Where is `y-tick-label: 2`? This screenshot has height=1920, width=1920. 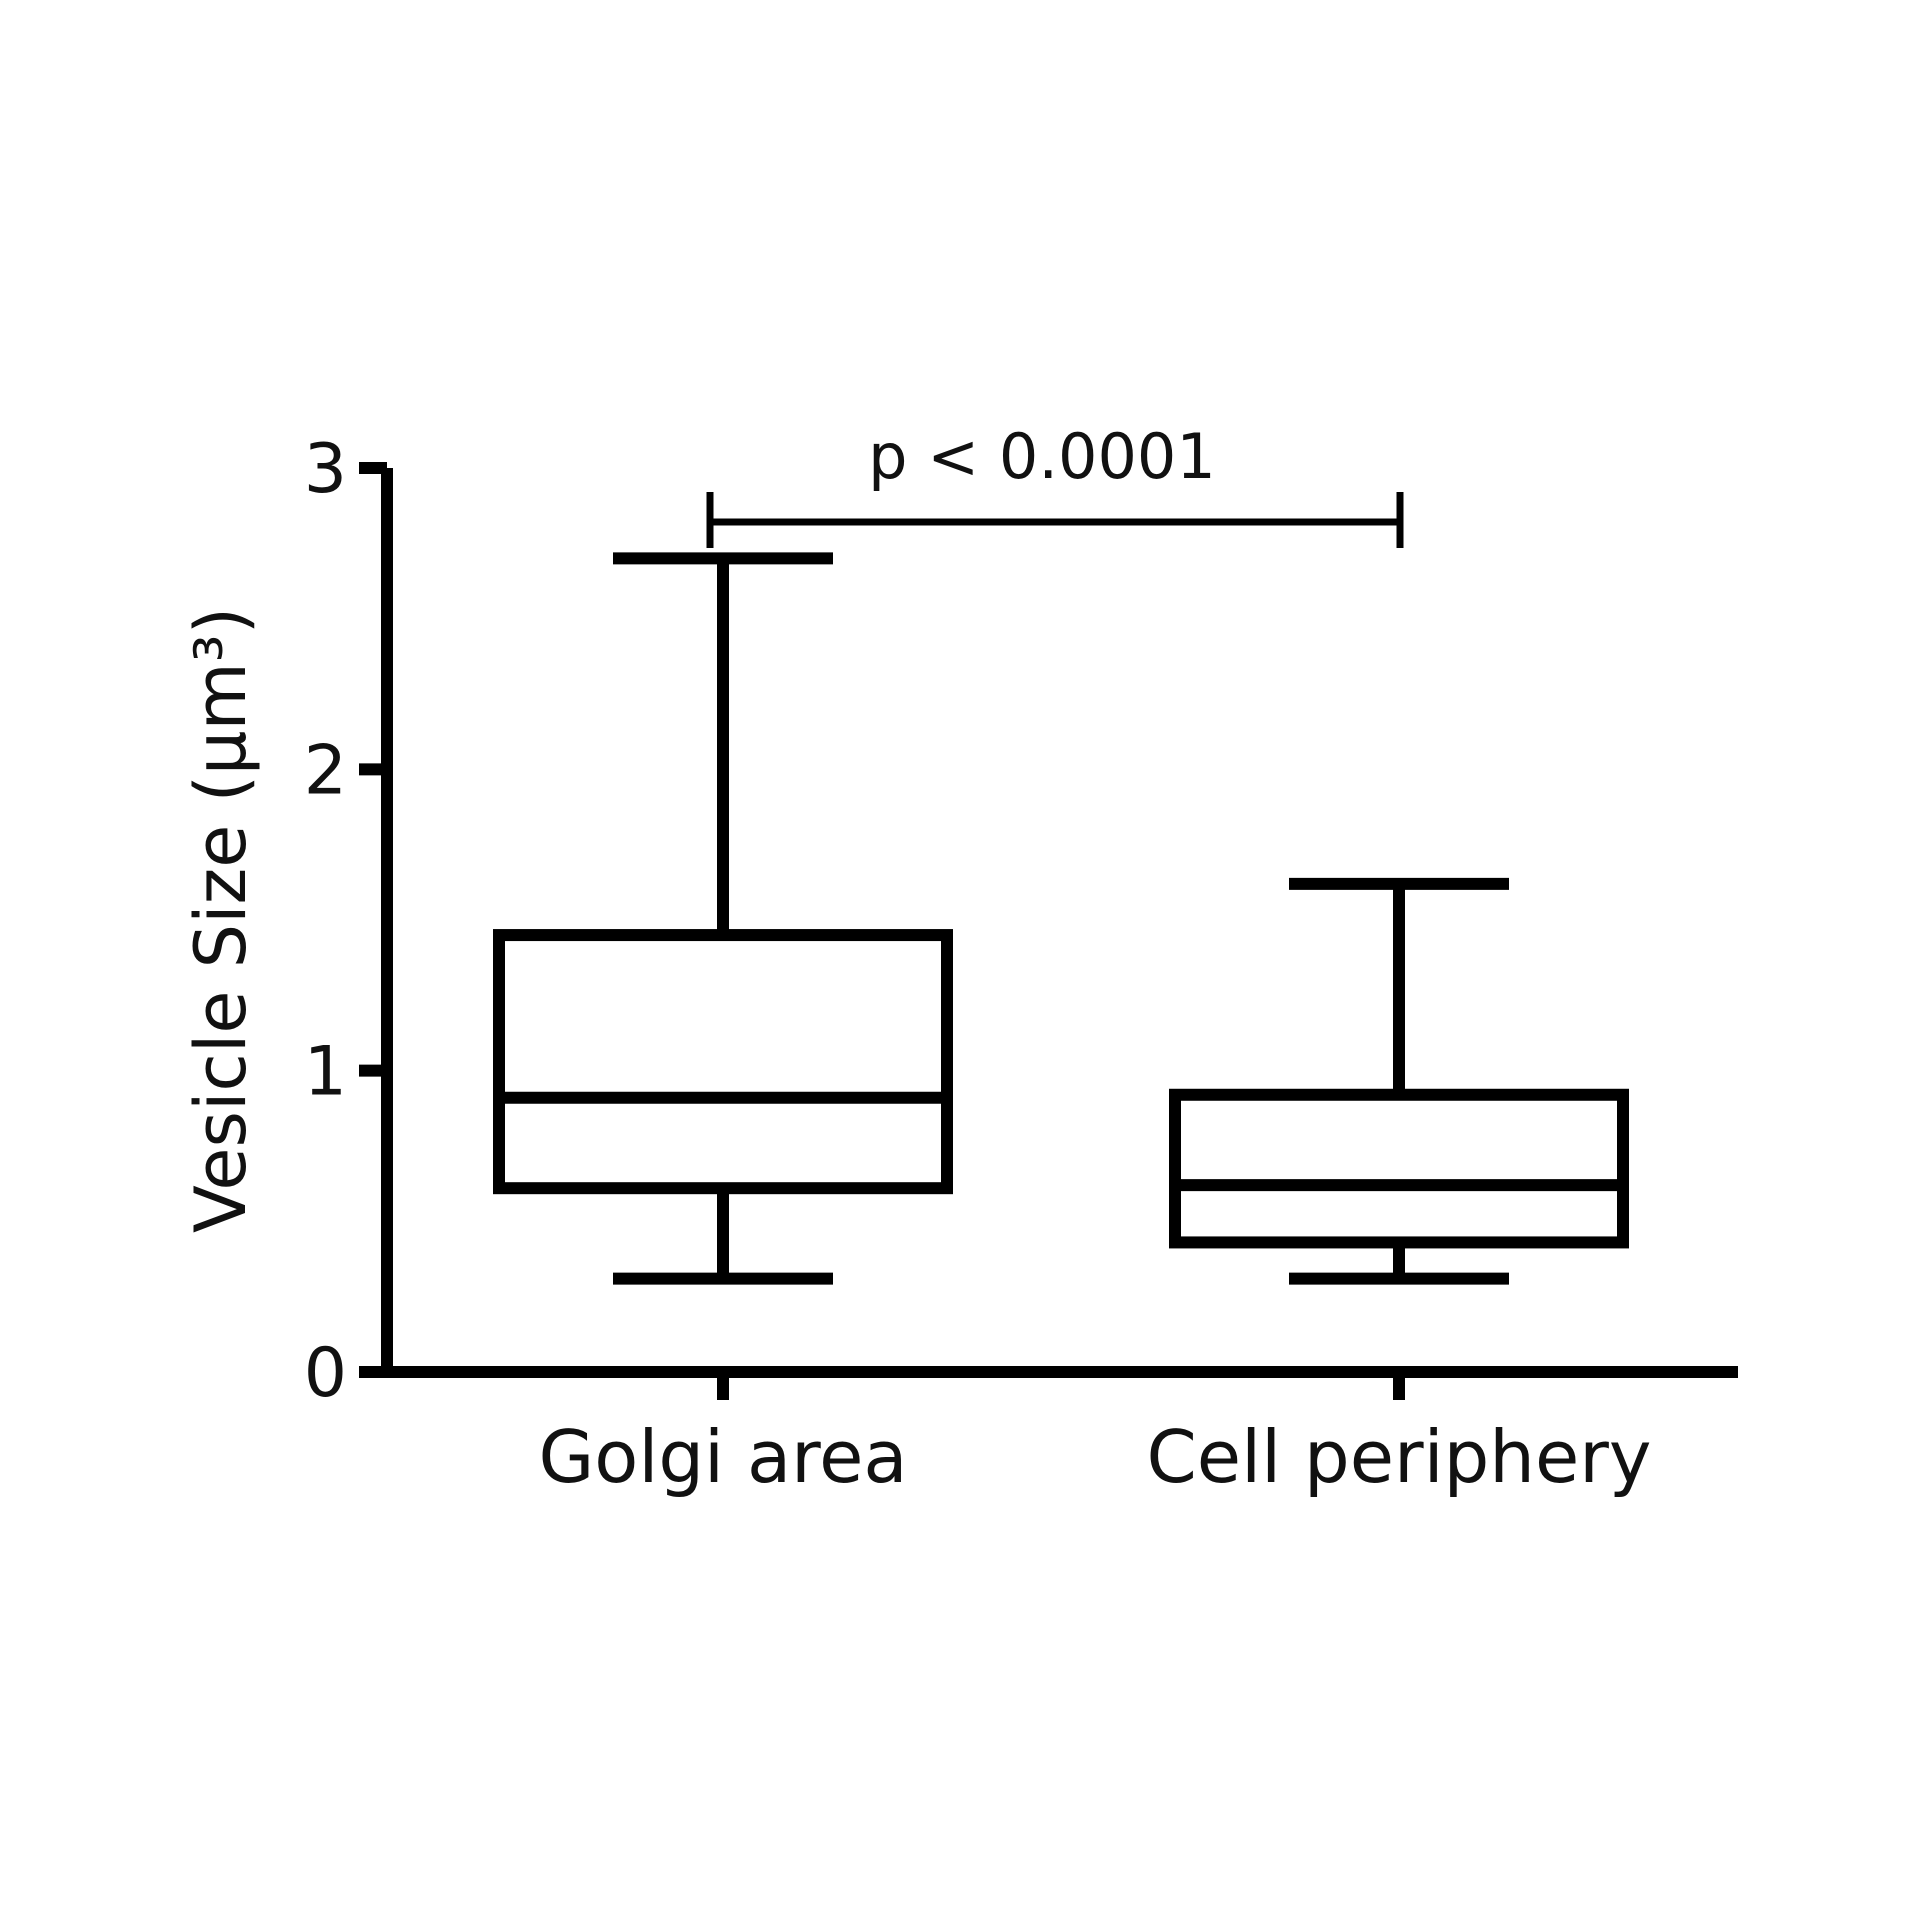
y-tick-label: 2 is located at coordinates (325, 770).